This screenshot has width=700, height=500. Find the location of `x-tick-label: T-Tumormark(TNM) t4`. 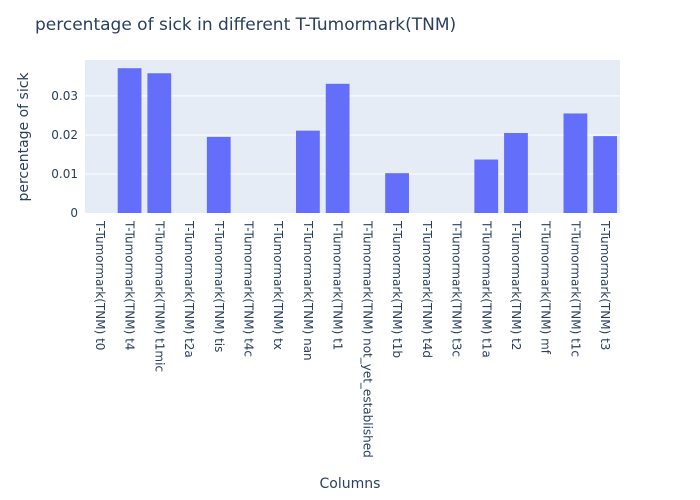

x-tick-label: T-Tumormark(TNM) t4 is located at coordinates (130, 285).